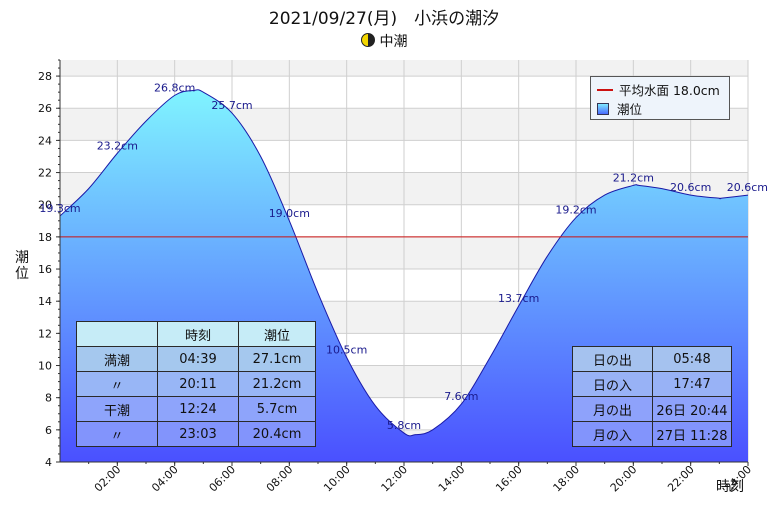  I want to click on y-tick-label: 10, so click(45, 366).